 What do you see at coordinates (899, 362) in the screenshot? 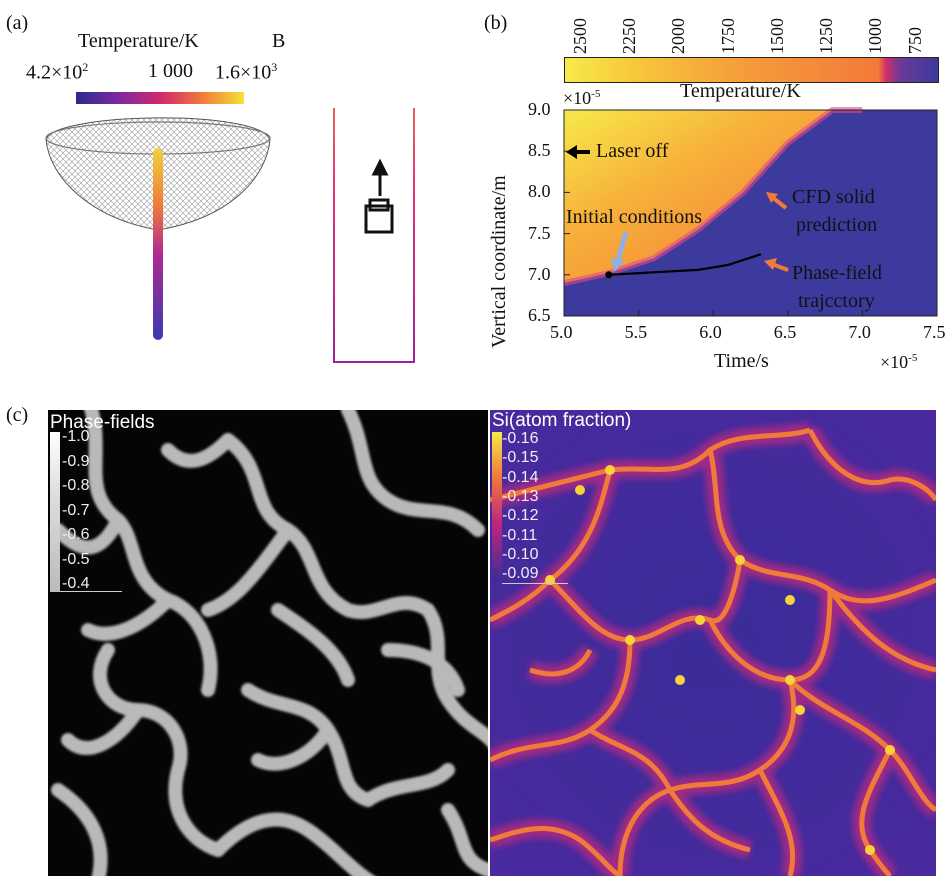
I see `x-multiplier: ×10⁻⁵` at bounding box center [899, 362].